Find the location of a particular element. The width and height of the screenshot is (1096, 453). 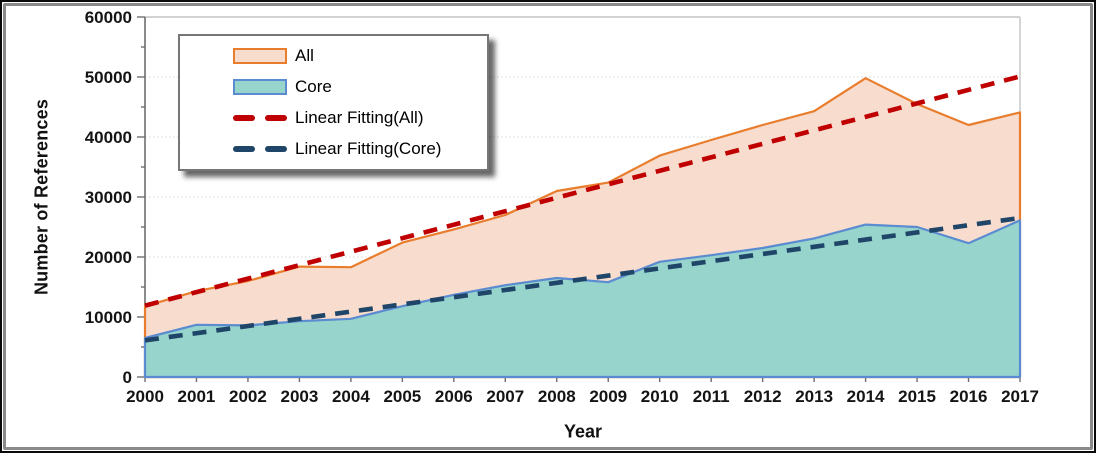

x-tick-label: 2002 is located at coordinates (248, 396).